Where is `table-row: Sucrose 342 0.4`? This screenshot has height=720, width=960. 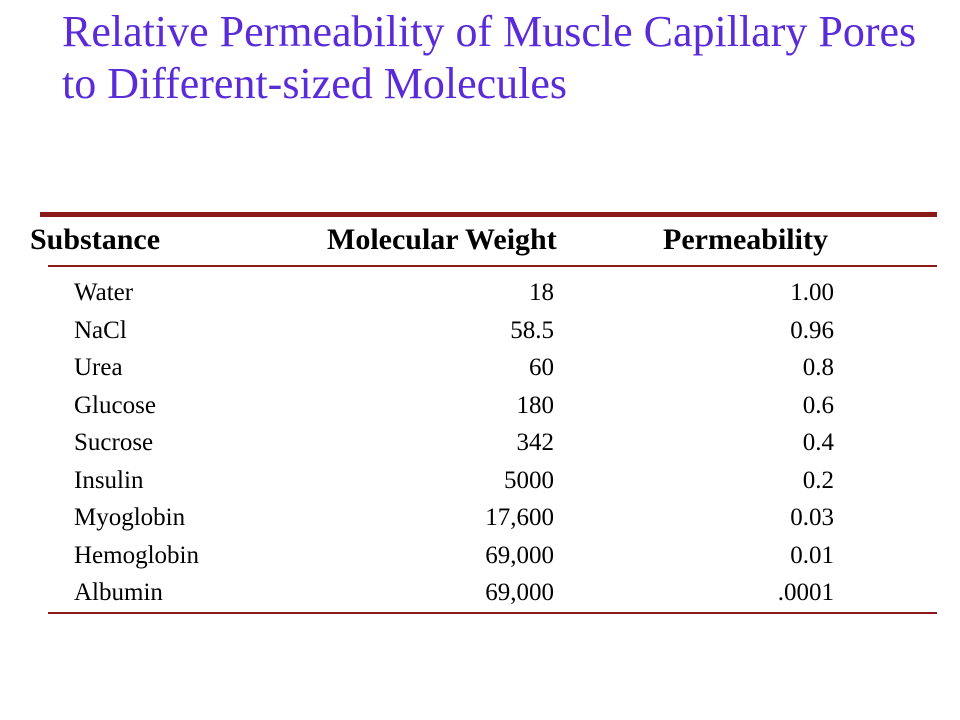
table-row: Sucrose 342 0.4 is located at coordinates (480, 443).